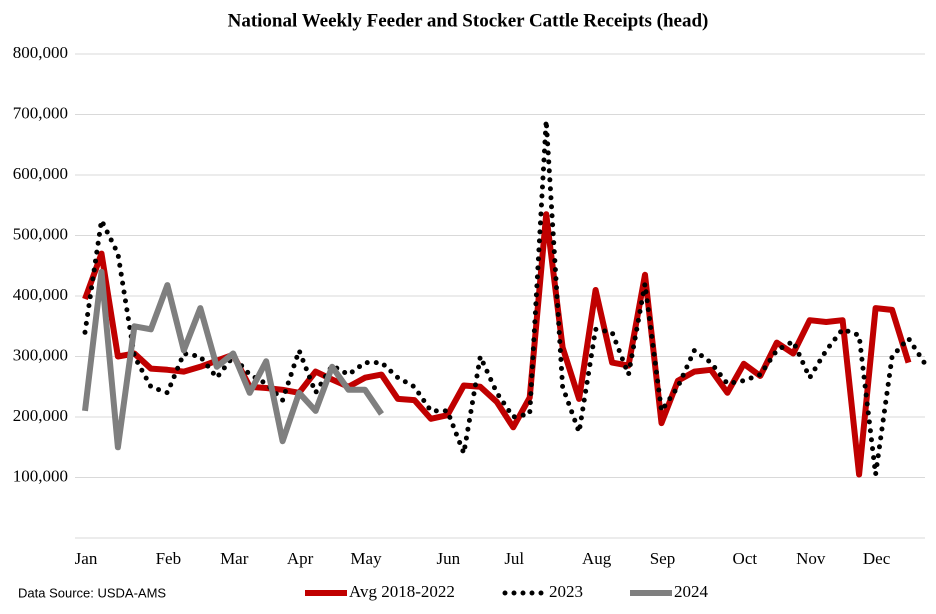  I want to click on y-tick-label: 400,000, so click(40, 294).